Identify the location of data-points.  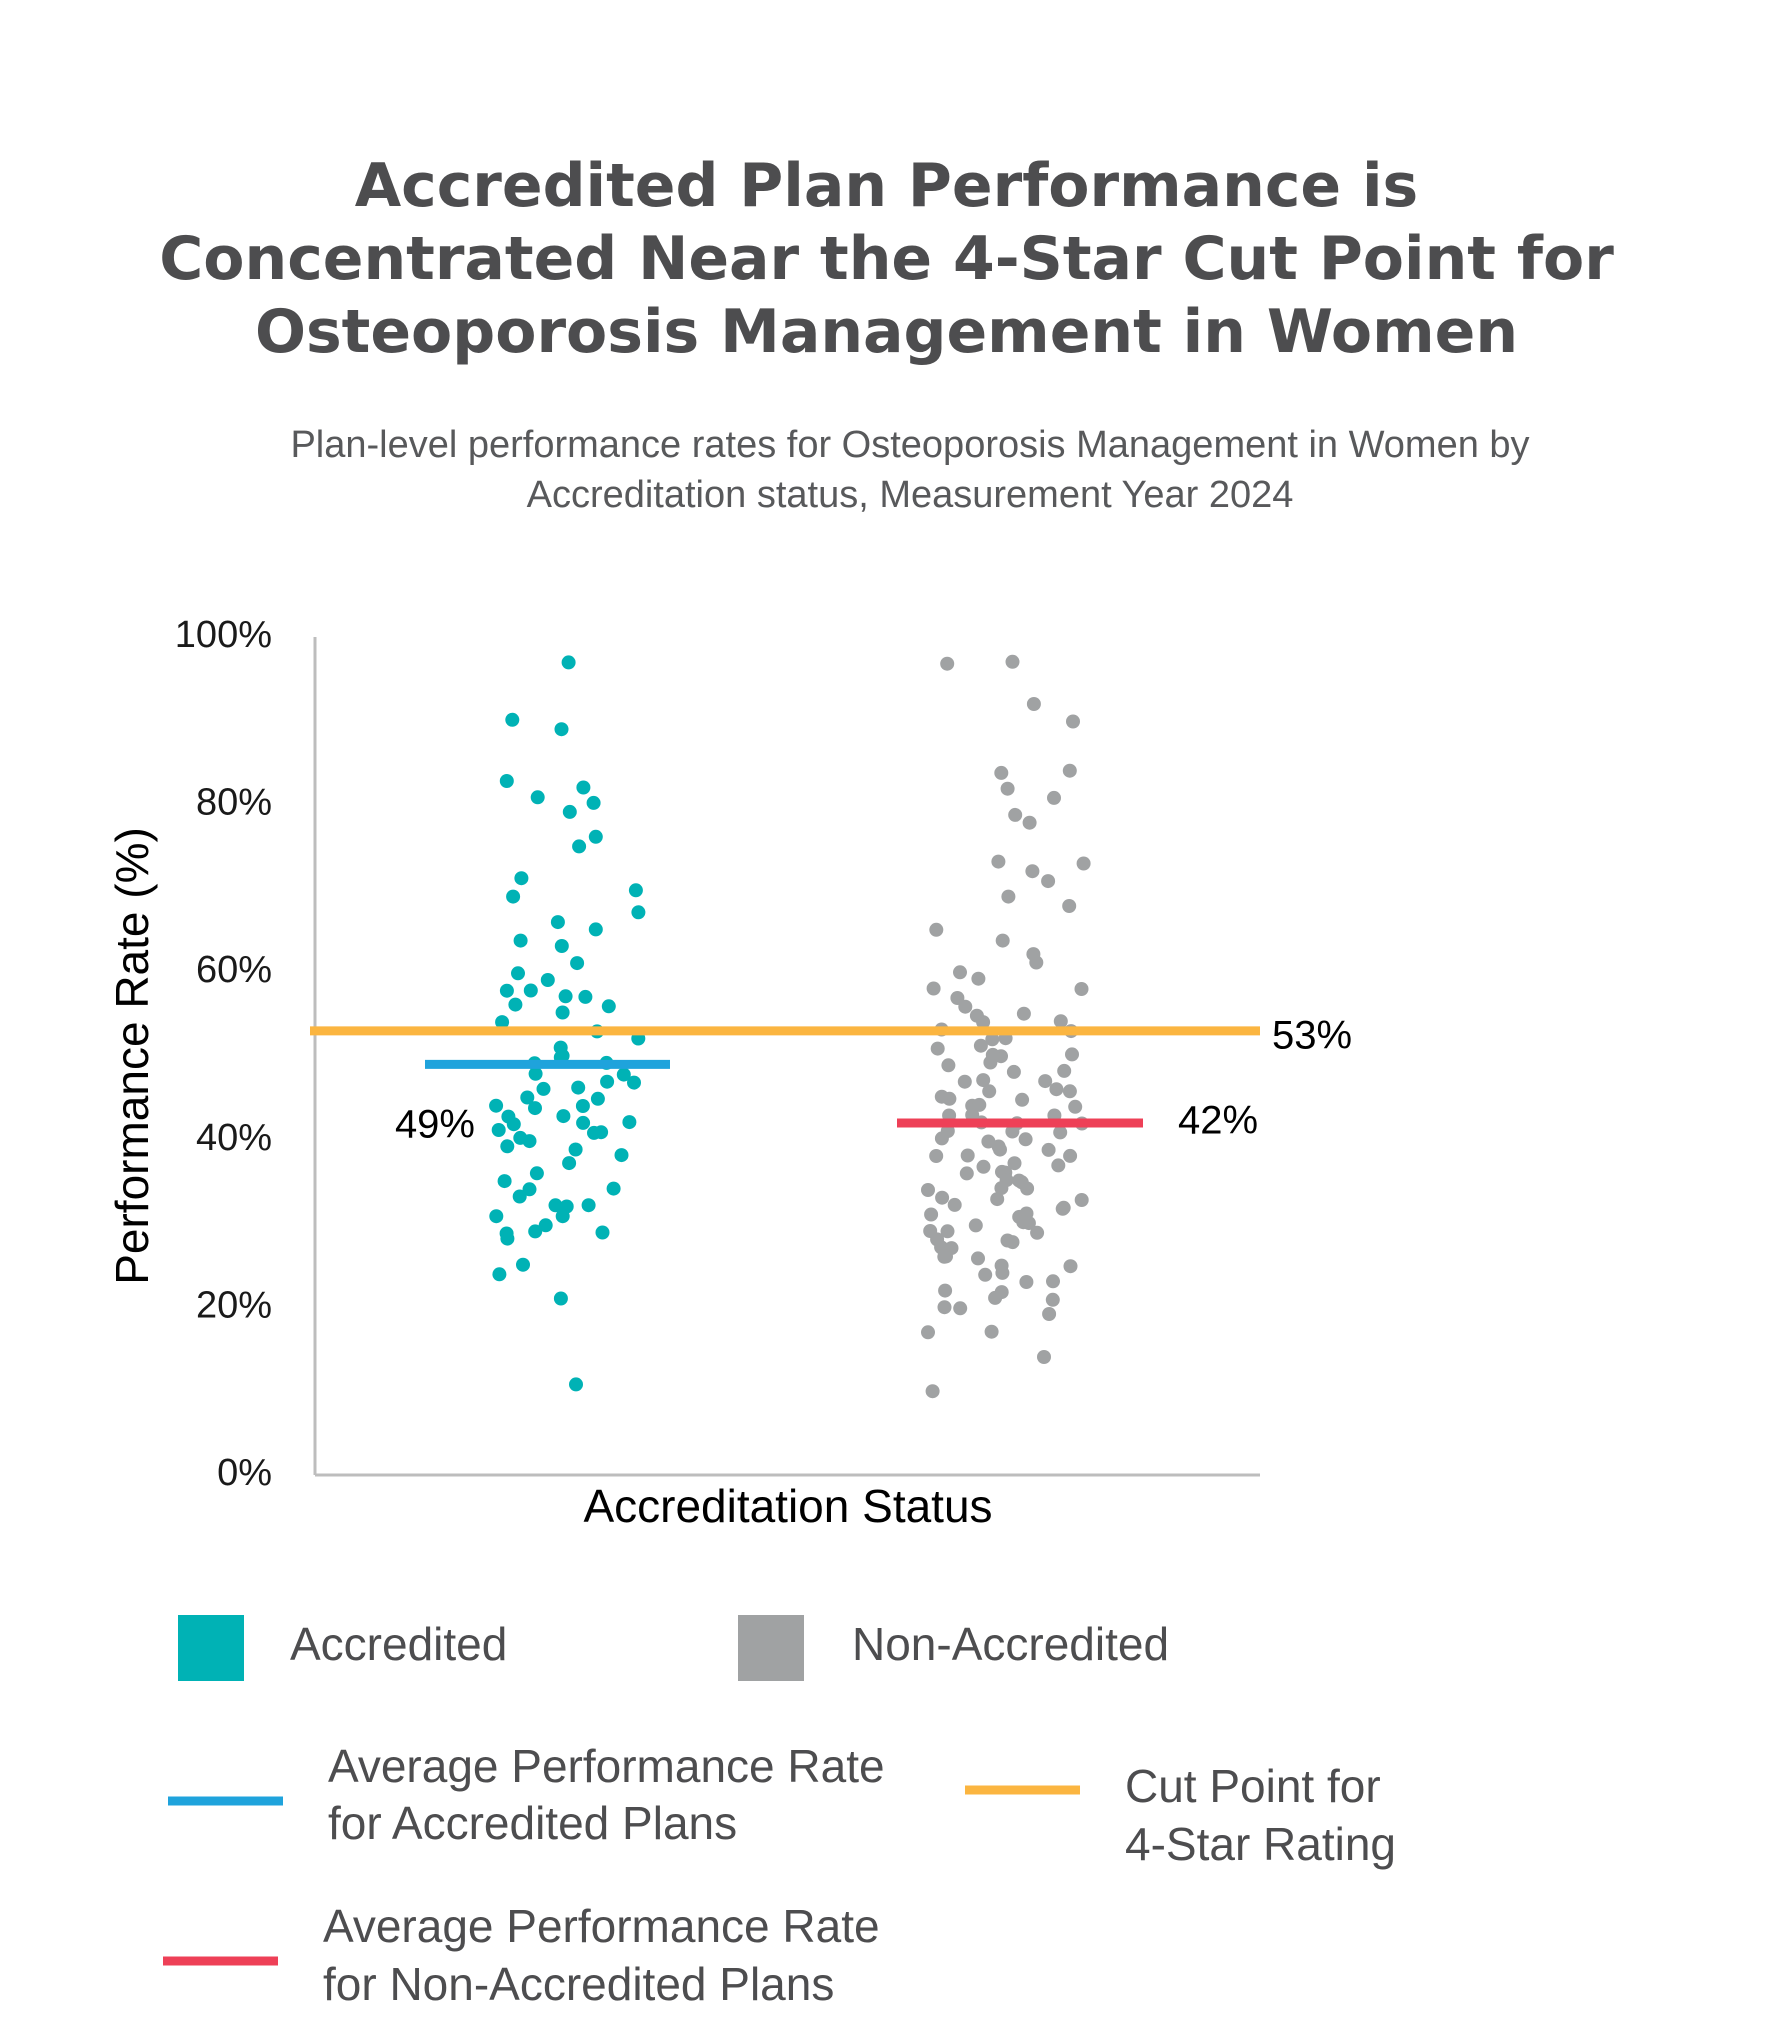
(790, 1026).